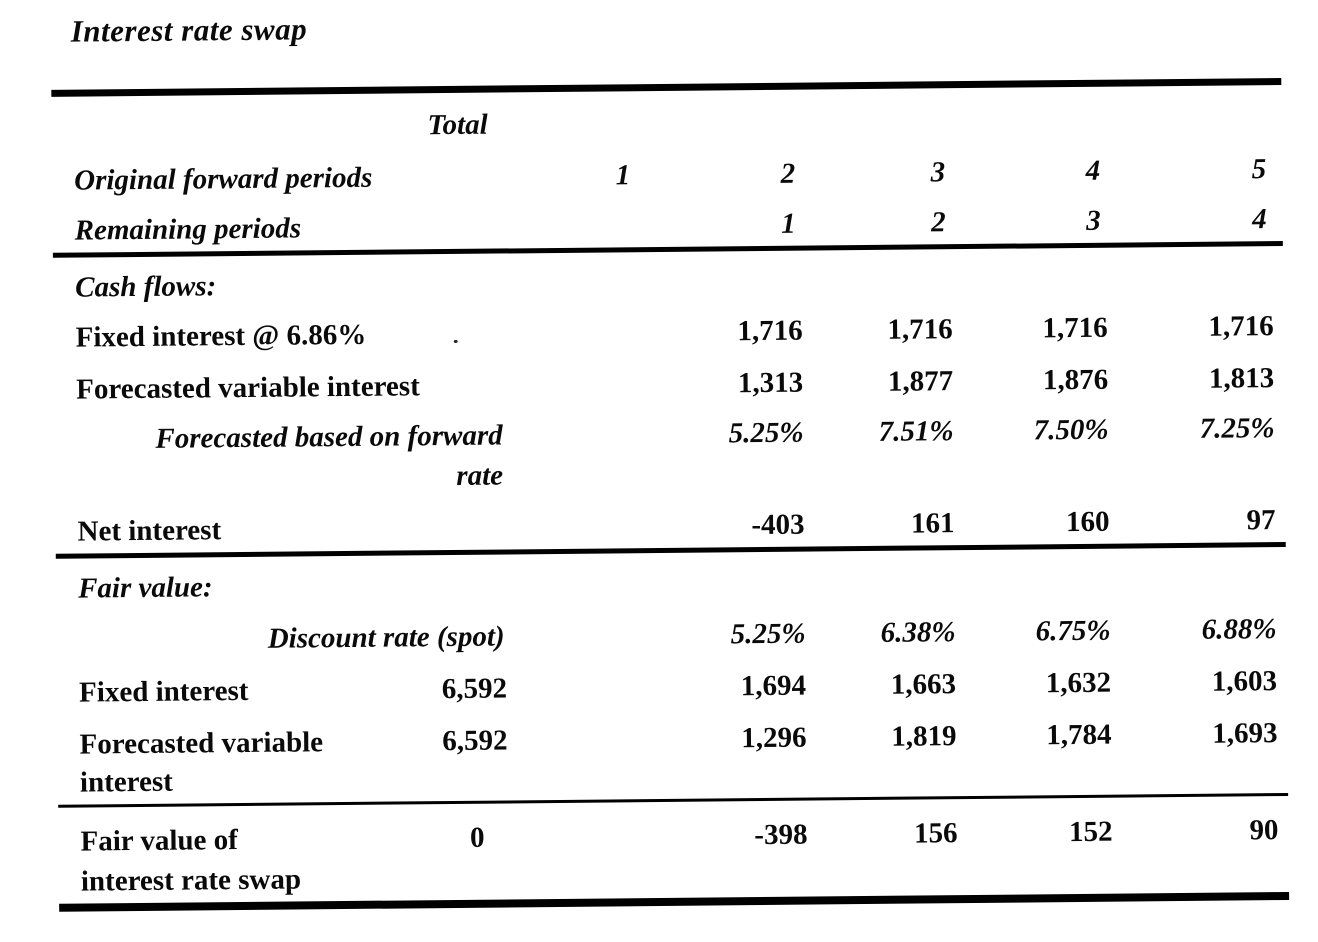 The width and height of the screenshot is (1318, 942). What do you see at coordinates (773, 685) in the screenshot?
I see `value-cell: 1,694` at bounding box center [773, 685].